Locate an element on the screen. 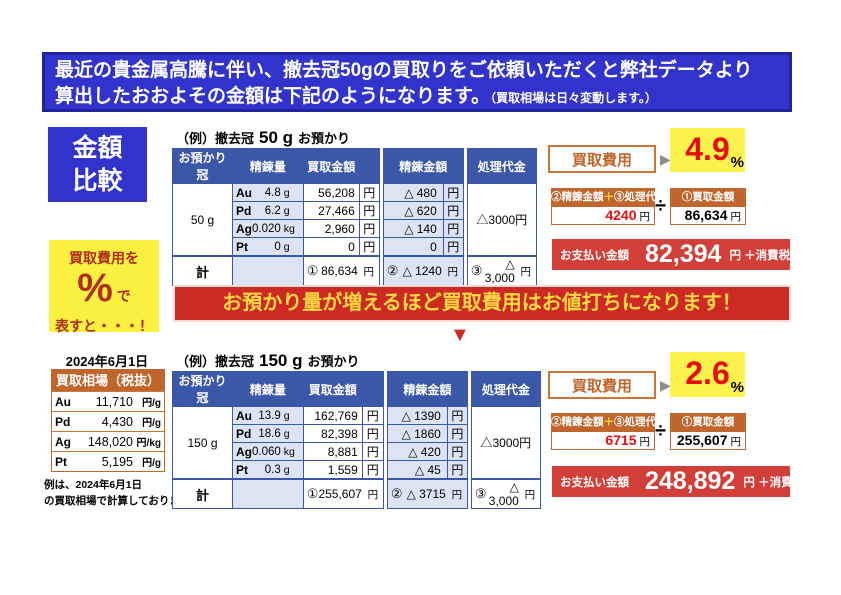 This screenshot has height=595, width=841. refine-value: △ 45 is located at coordinates (417, 470).